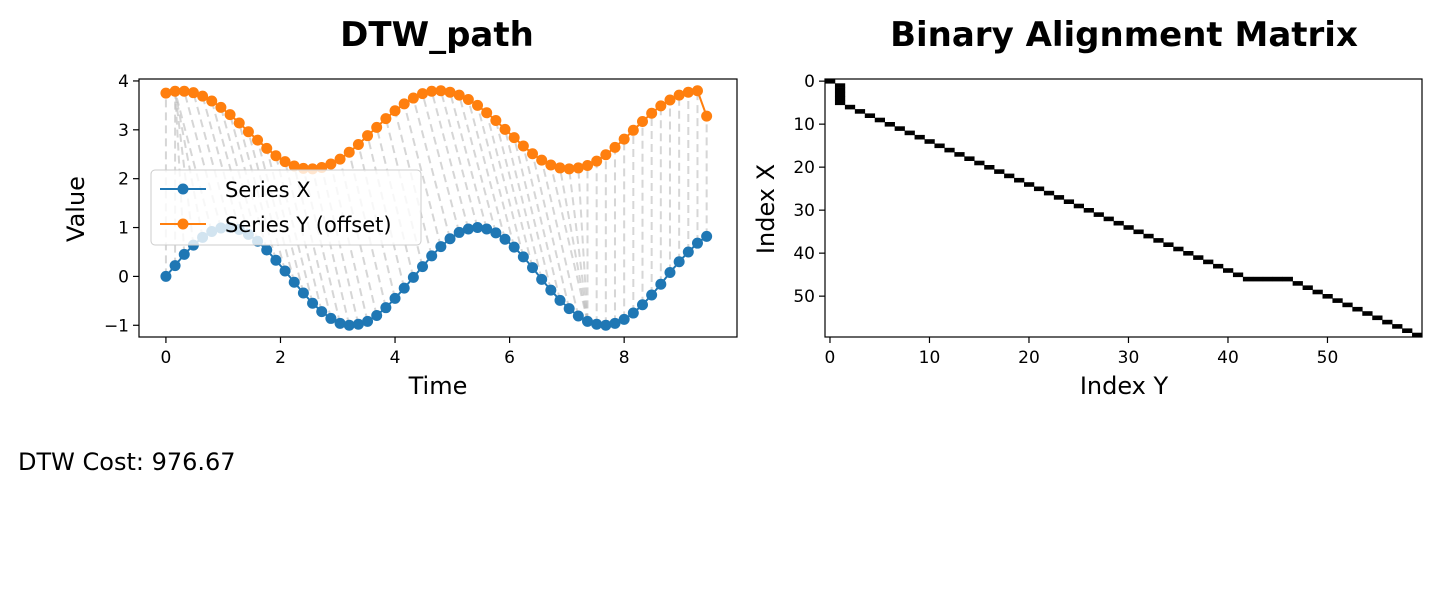  Describe the element at coordinates (1228, 358) in the screenshot. I see `x-tick-label: 40` at that location.